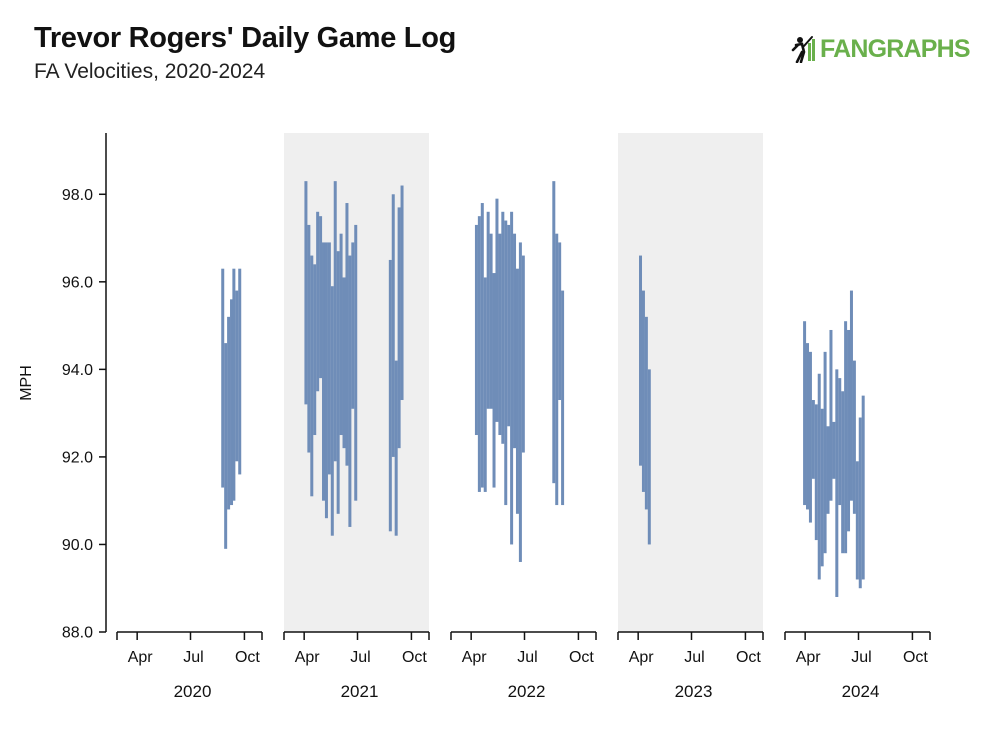 This screenshot has height=740, width=1000. Describe the element at coordinates (803, 49) in the screenshot. I see `batter-icon` at that location.